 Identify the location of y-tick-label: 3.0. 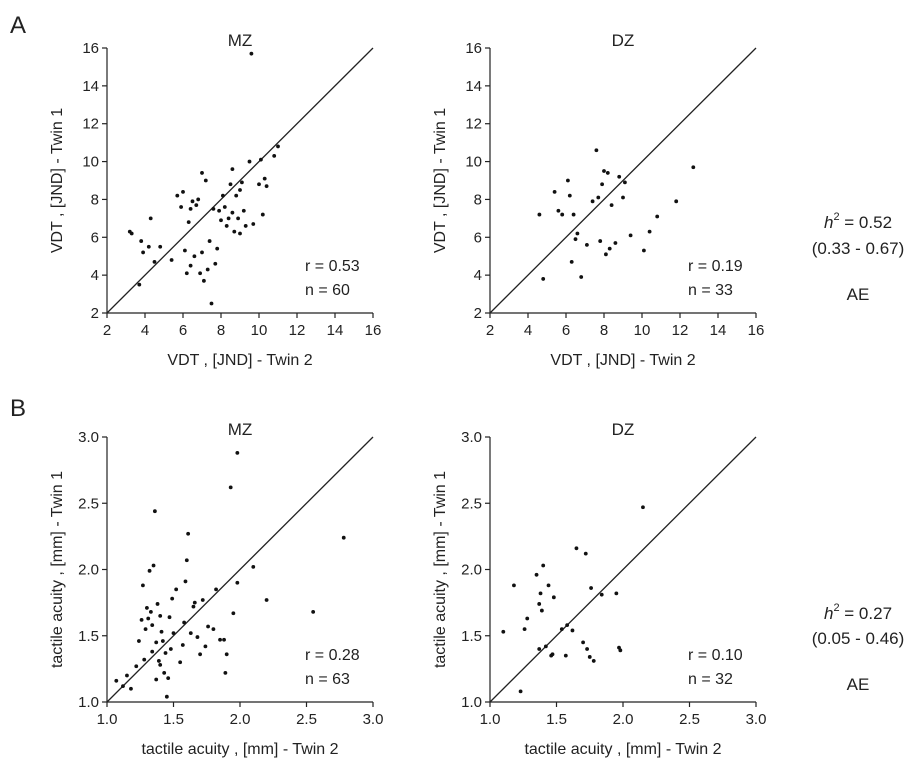
(88, 437).